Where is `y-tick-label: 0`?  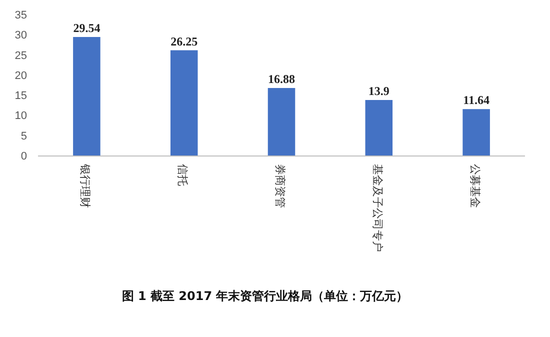
y-tick-label: 0 is located at coordinates (23, 156).